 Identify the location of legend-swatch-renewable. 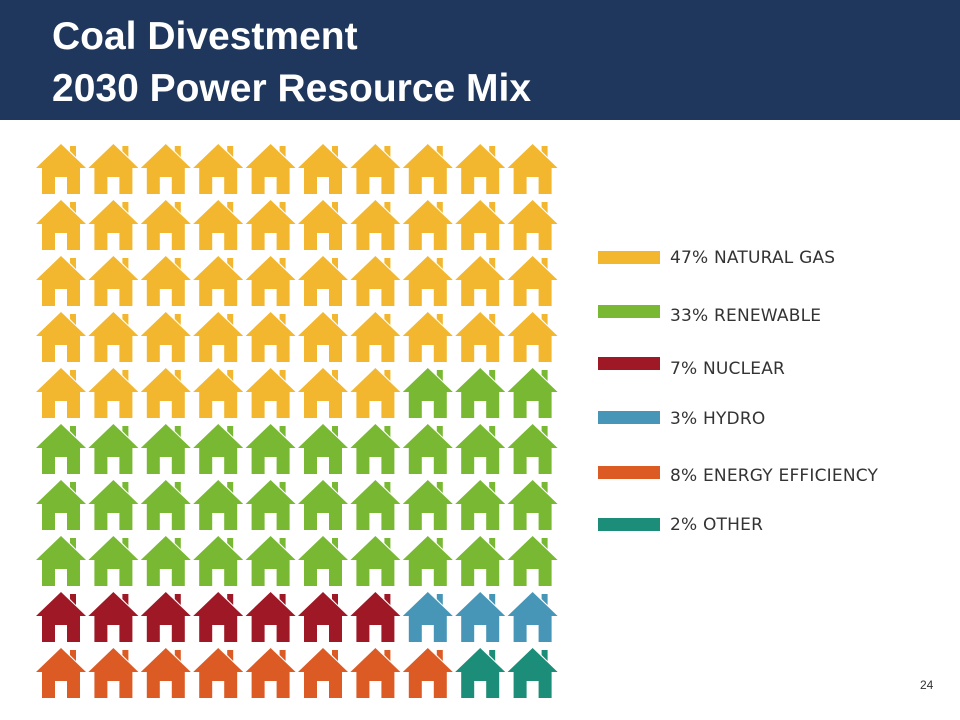
(629, 311).